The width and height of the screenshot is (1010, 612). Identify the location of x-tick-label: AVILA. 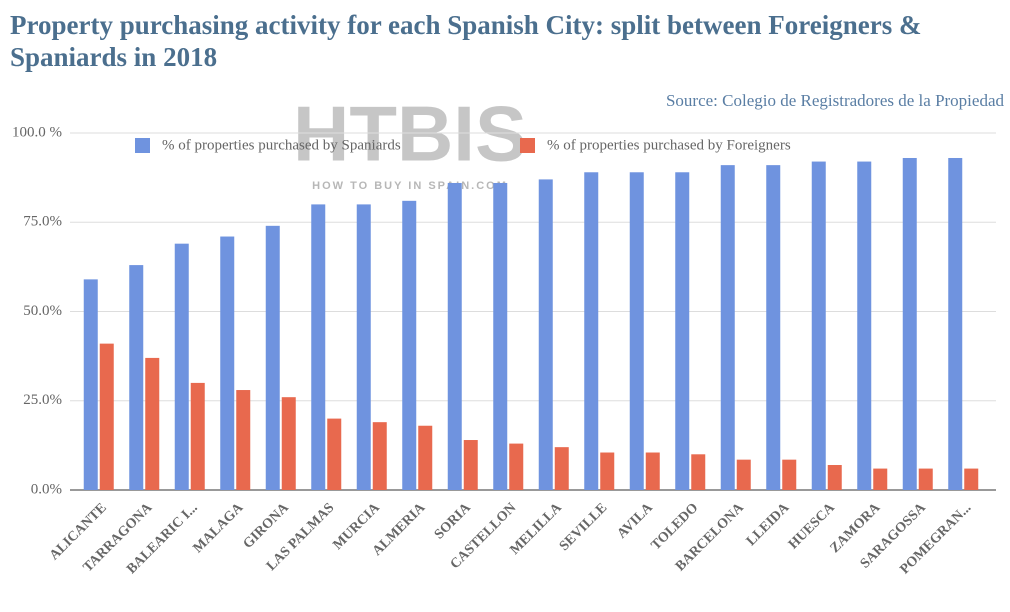
(636, 521).